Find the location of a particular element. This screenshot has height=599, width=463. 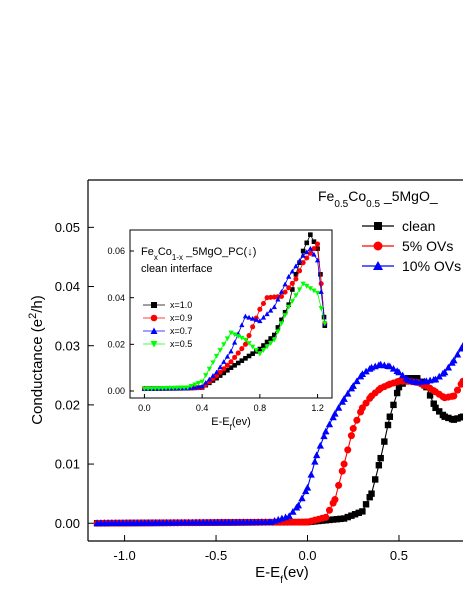

inset-legend-marker-x10 is located at coordinates (154, 305).